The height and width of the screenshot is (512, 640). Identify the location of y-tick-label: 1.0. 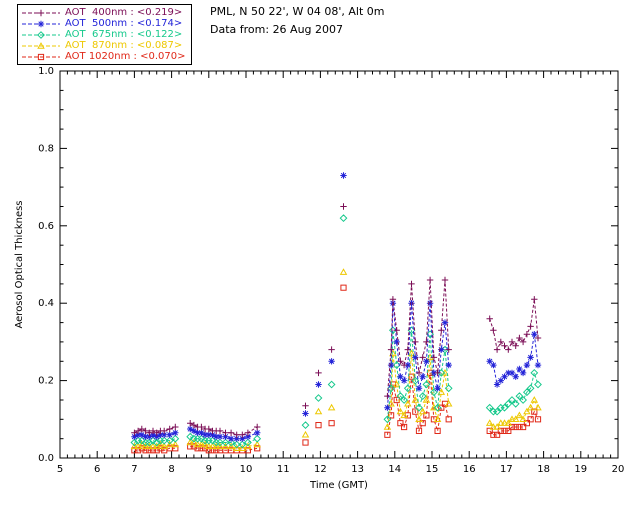
(46, 71).